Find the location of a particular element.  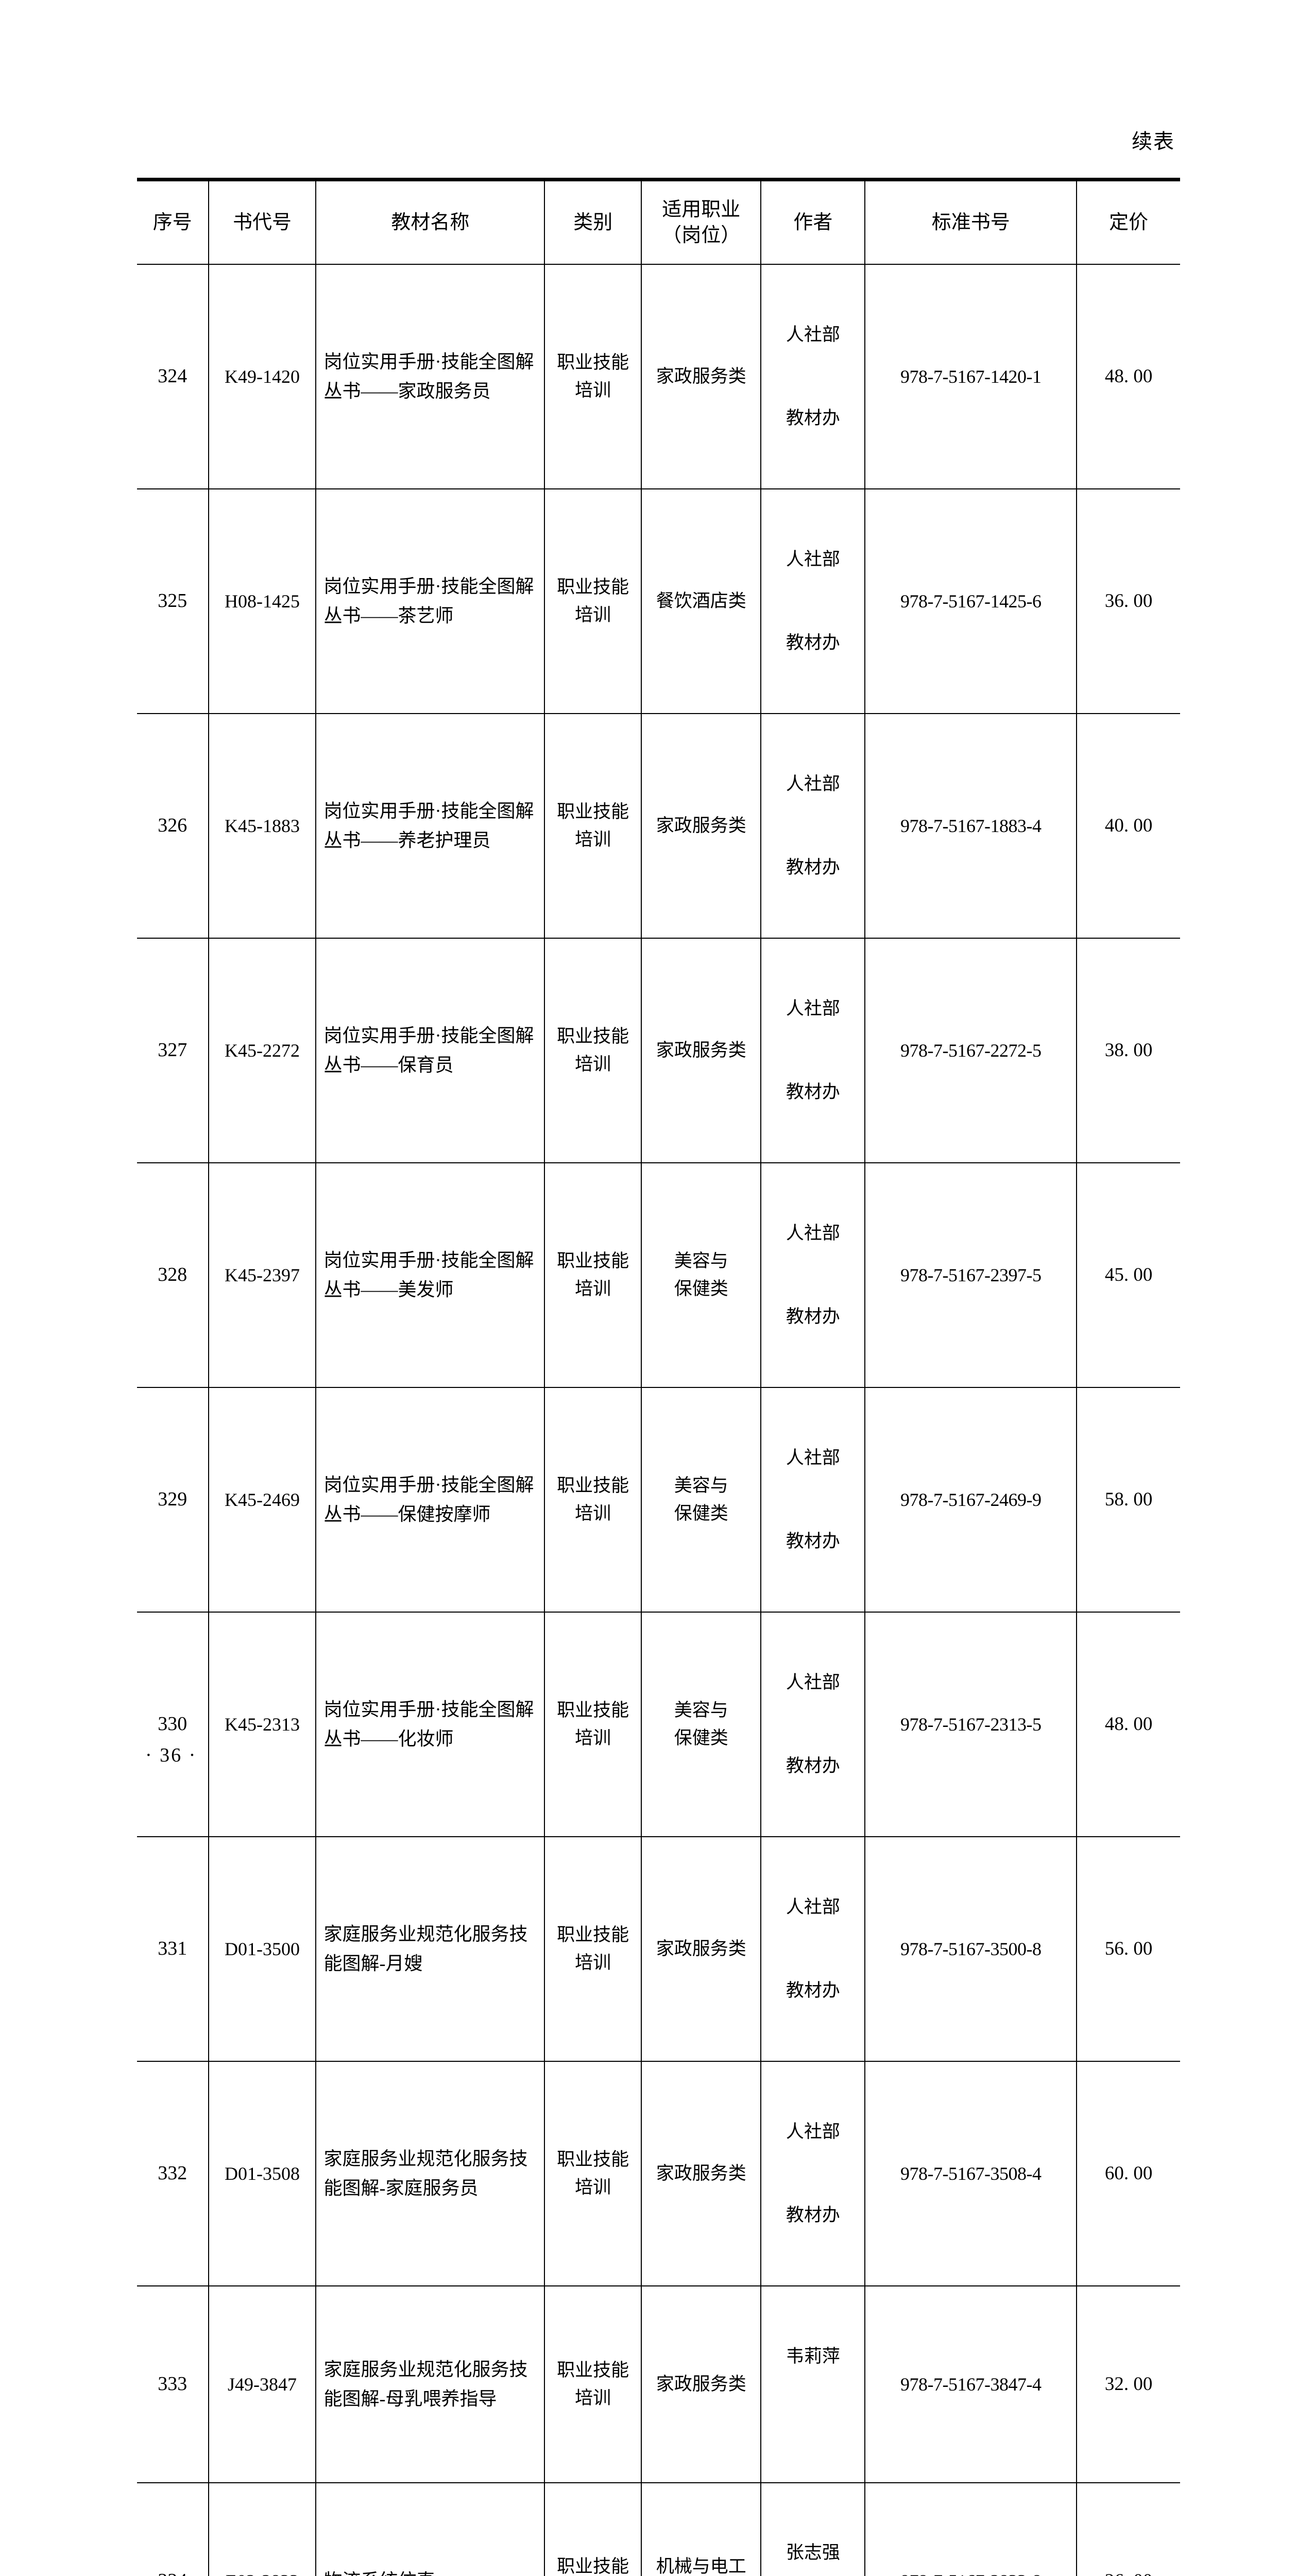

col-header-sequence: 序号 is located at coordinates (173, 221).